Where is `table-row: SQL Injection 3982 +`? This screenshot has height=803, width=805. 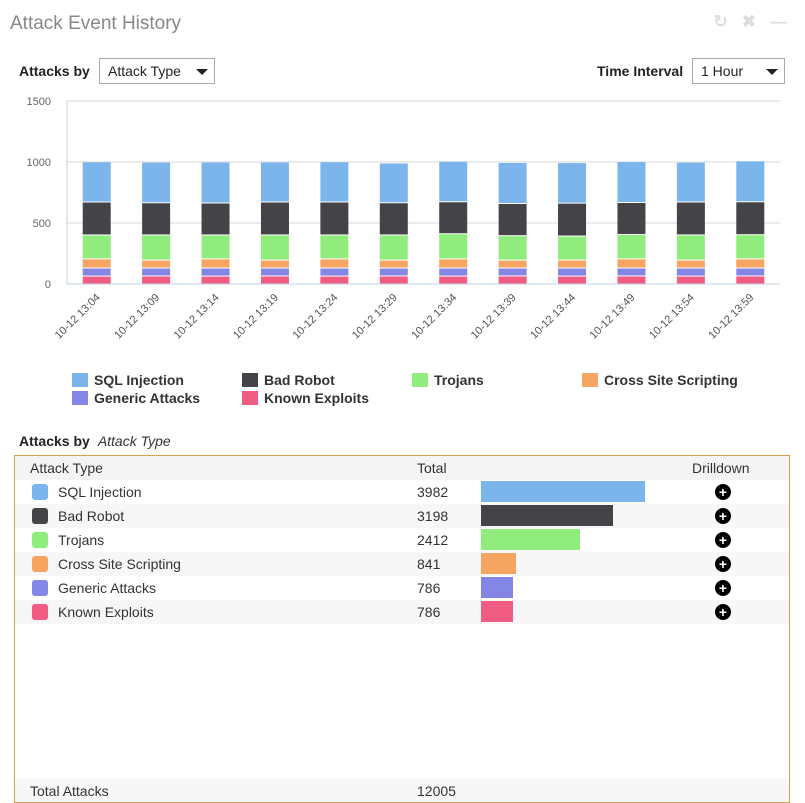
table-row: SQL Injection 3982 + is located at coordinates (402, 492).